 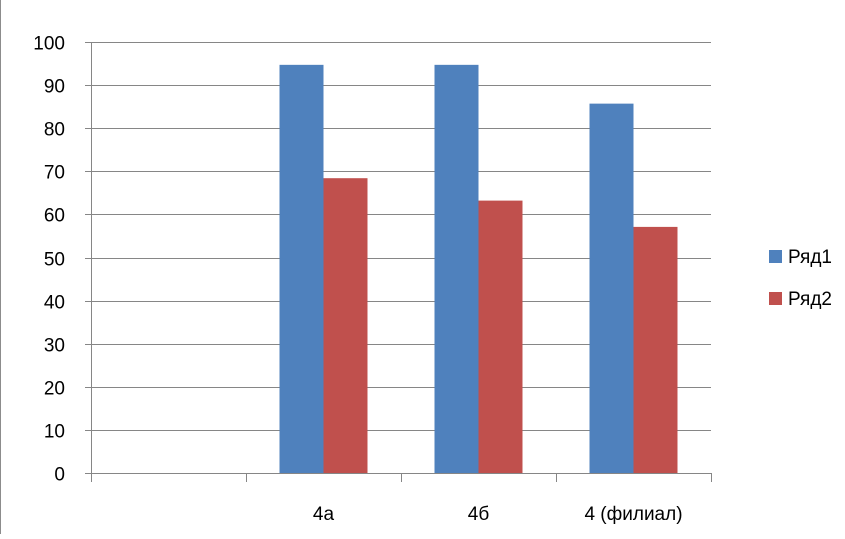 I want to click on y-tick-label: 90, so click(x=54, y=87).